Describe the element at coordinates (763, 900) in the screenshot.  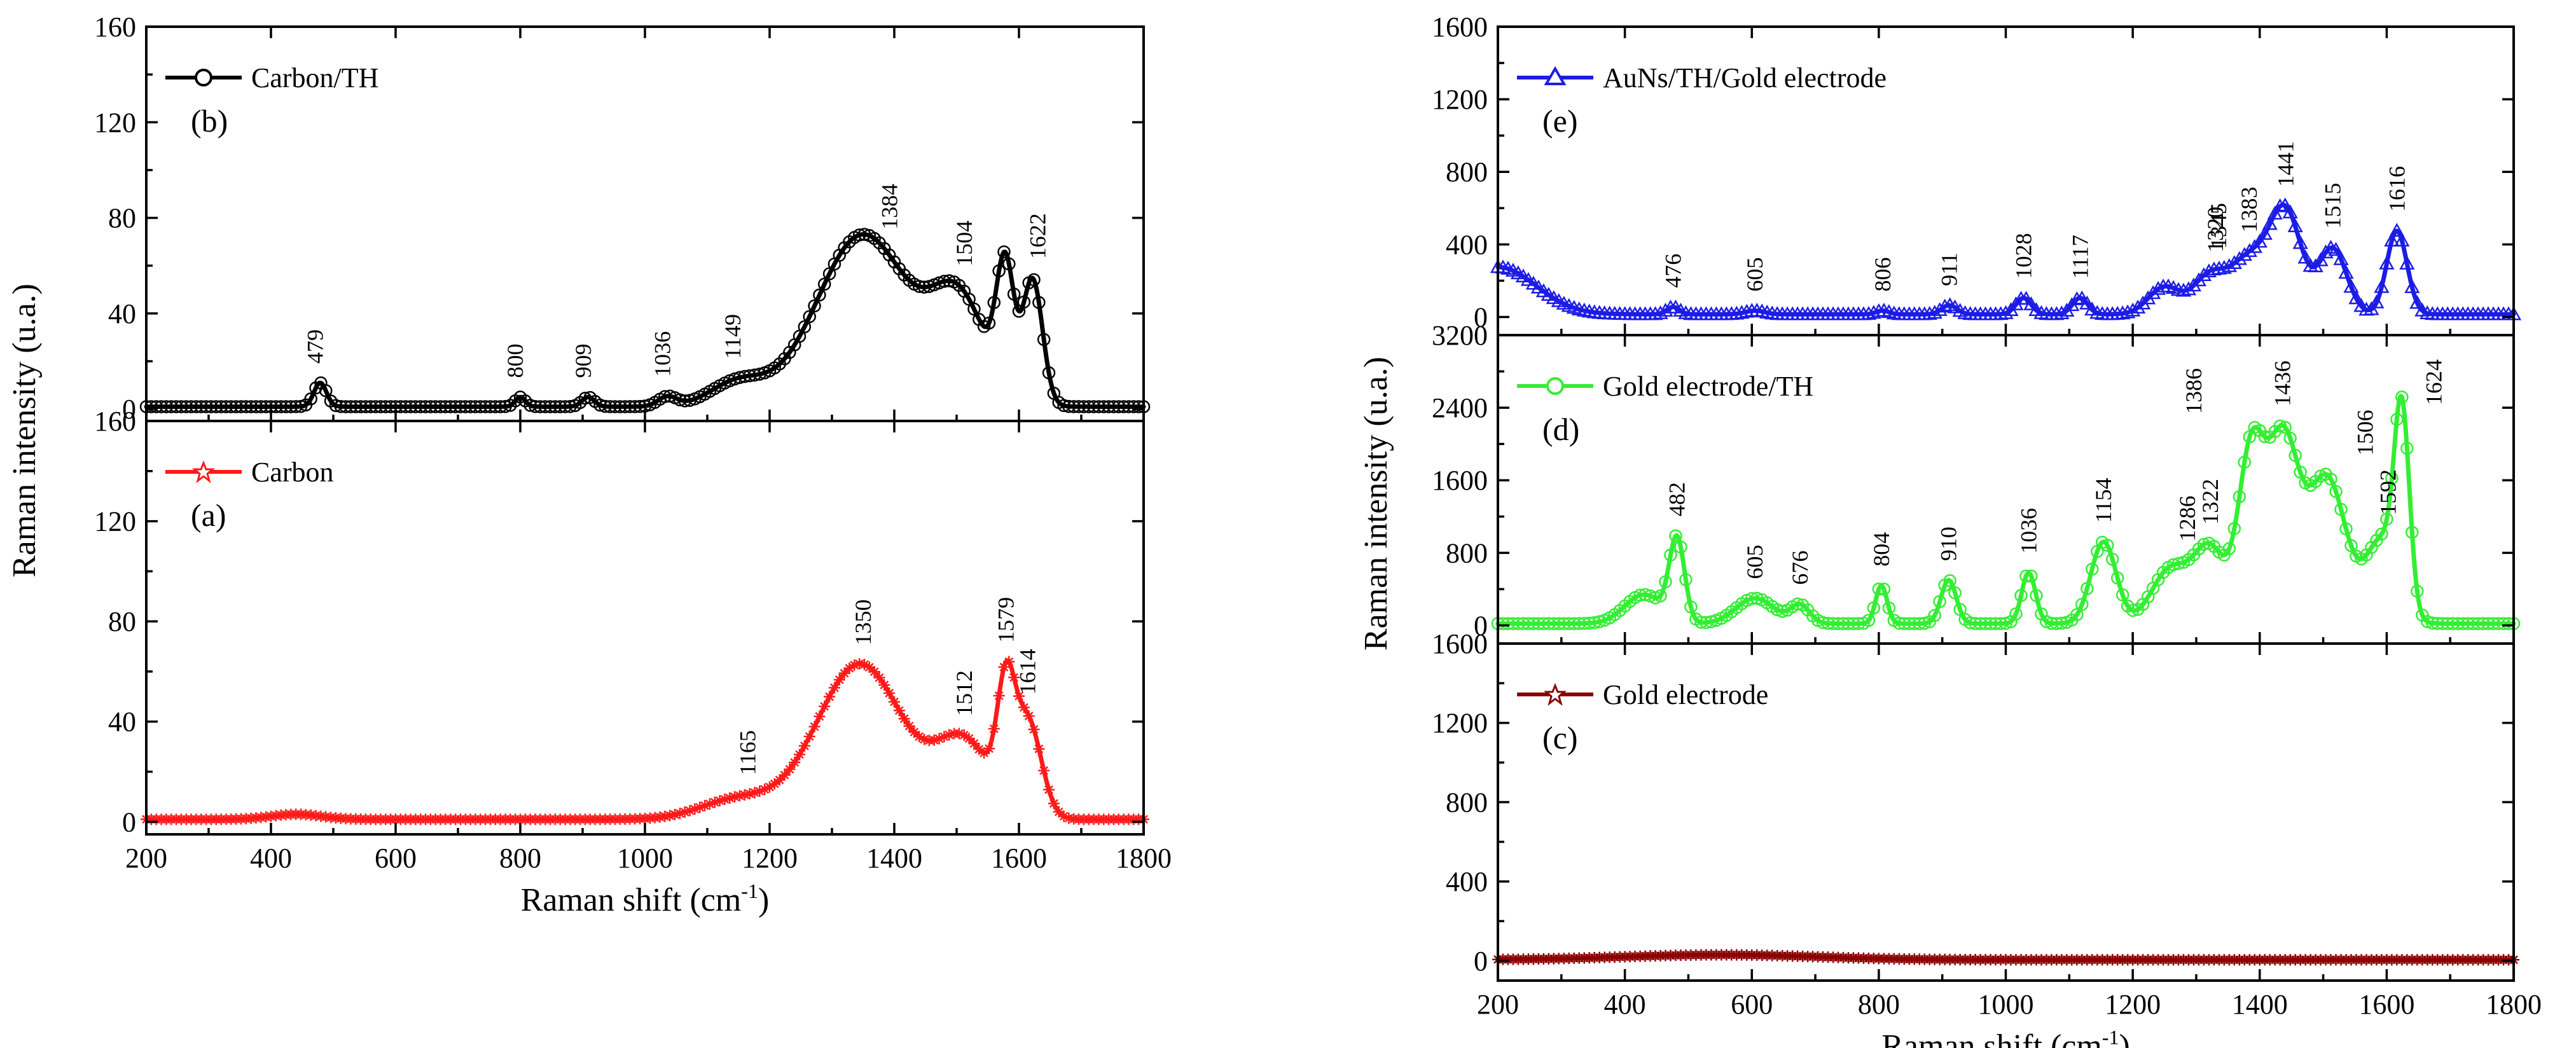
I see `x-axis-title-close: )` at that location.